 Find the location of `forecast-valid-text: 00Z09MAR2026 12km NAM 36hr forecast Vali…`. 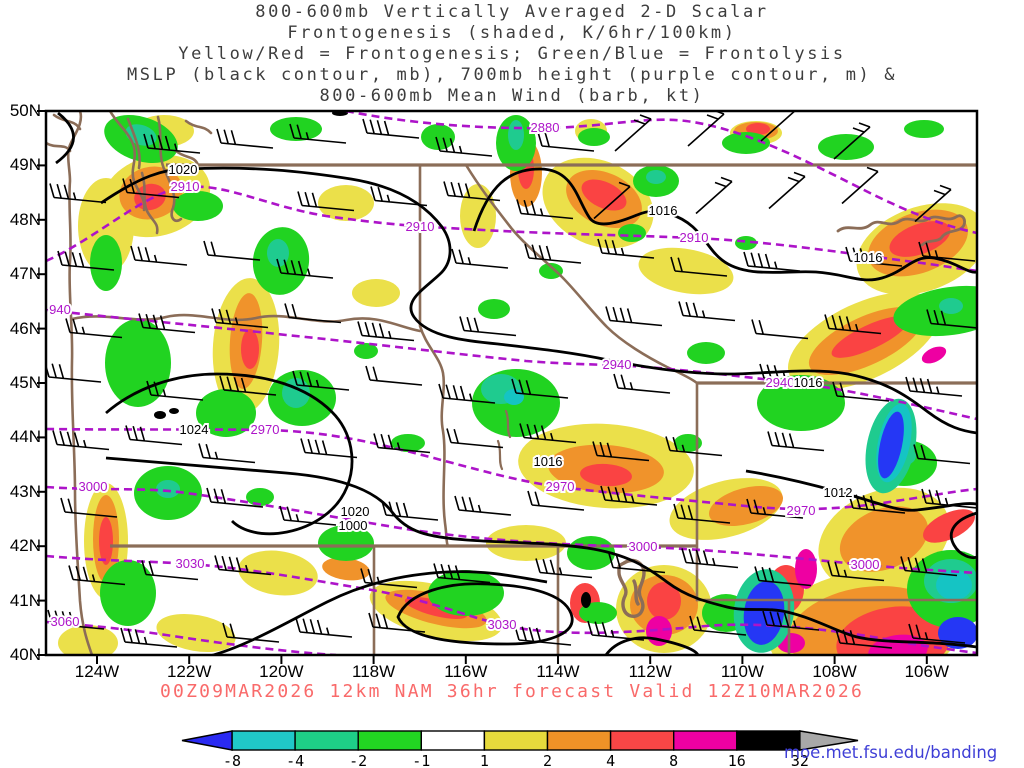

forecast-valid-text: 00Z09MAR2026 12km NAM 36hr forecast Vali… is located at coordinates (512, 691).